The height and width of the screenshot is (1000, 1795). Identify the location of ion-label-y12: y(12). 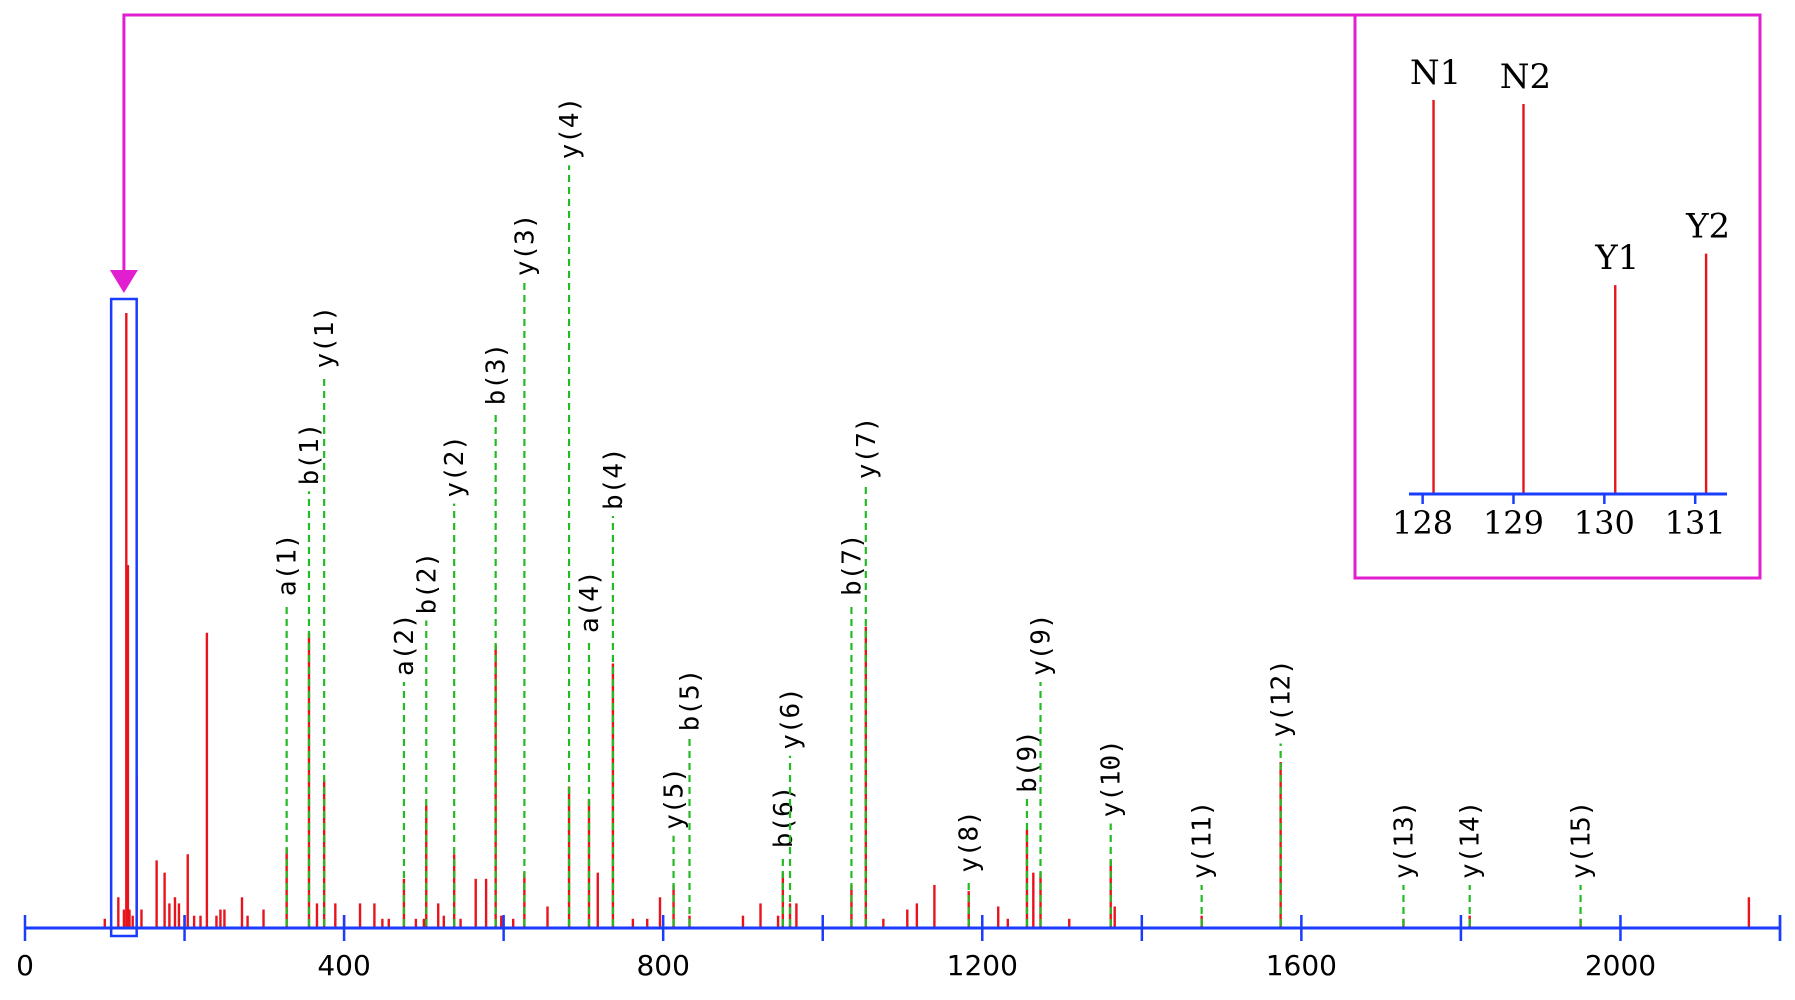
(1282, 698).